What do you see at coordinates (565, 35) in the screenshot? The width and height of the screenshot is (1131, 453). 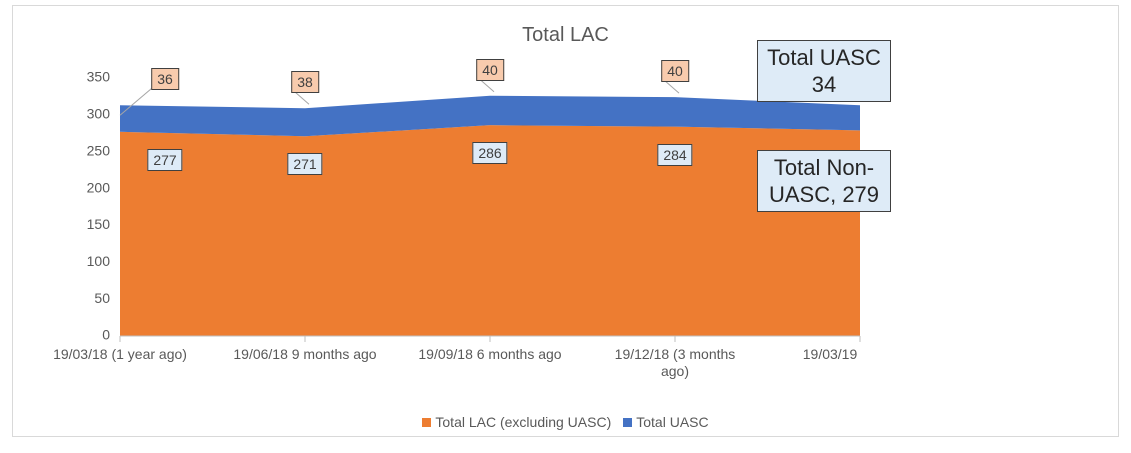 I see `chart-title: Total LAC` at bounding box center [565, 35].